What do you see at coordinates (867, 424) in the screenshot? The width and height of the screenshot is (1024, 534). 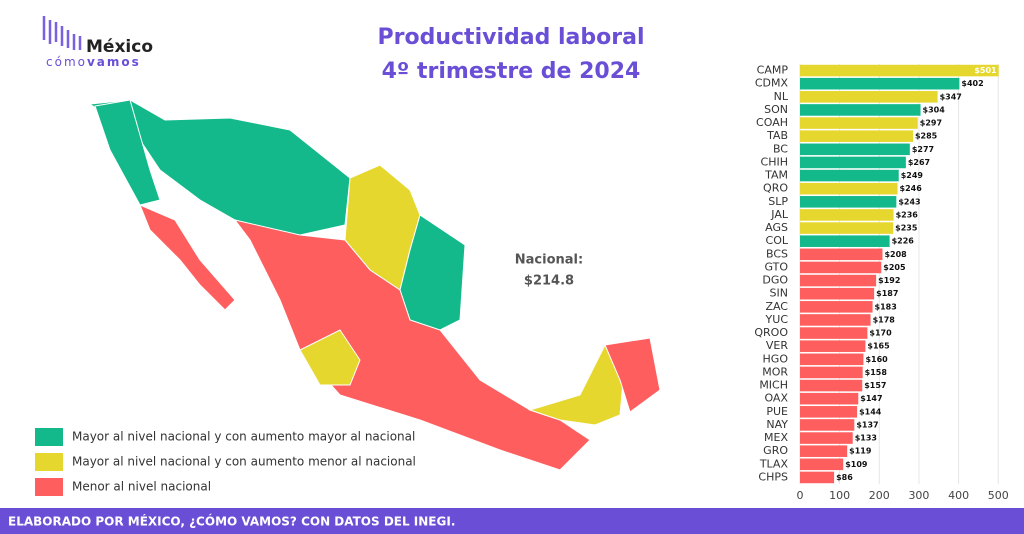 I see `value-label: $137` at bounding box center [867, 424].